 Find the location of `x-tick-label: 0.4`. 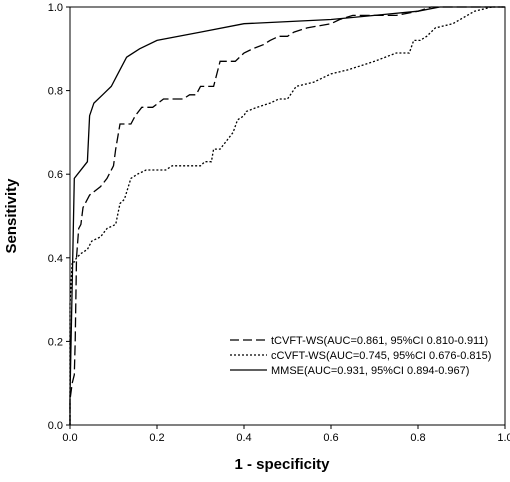

x-tick-label: 0.4 is located at coordinates (243, 438).